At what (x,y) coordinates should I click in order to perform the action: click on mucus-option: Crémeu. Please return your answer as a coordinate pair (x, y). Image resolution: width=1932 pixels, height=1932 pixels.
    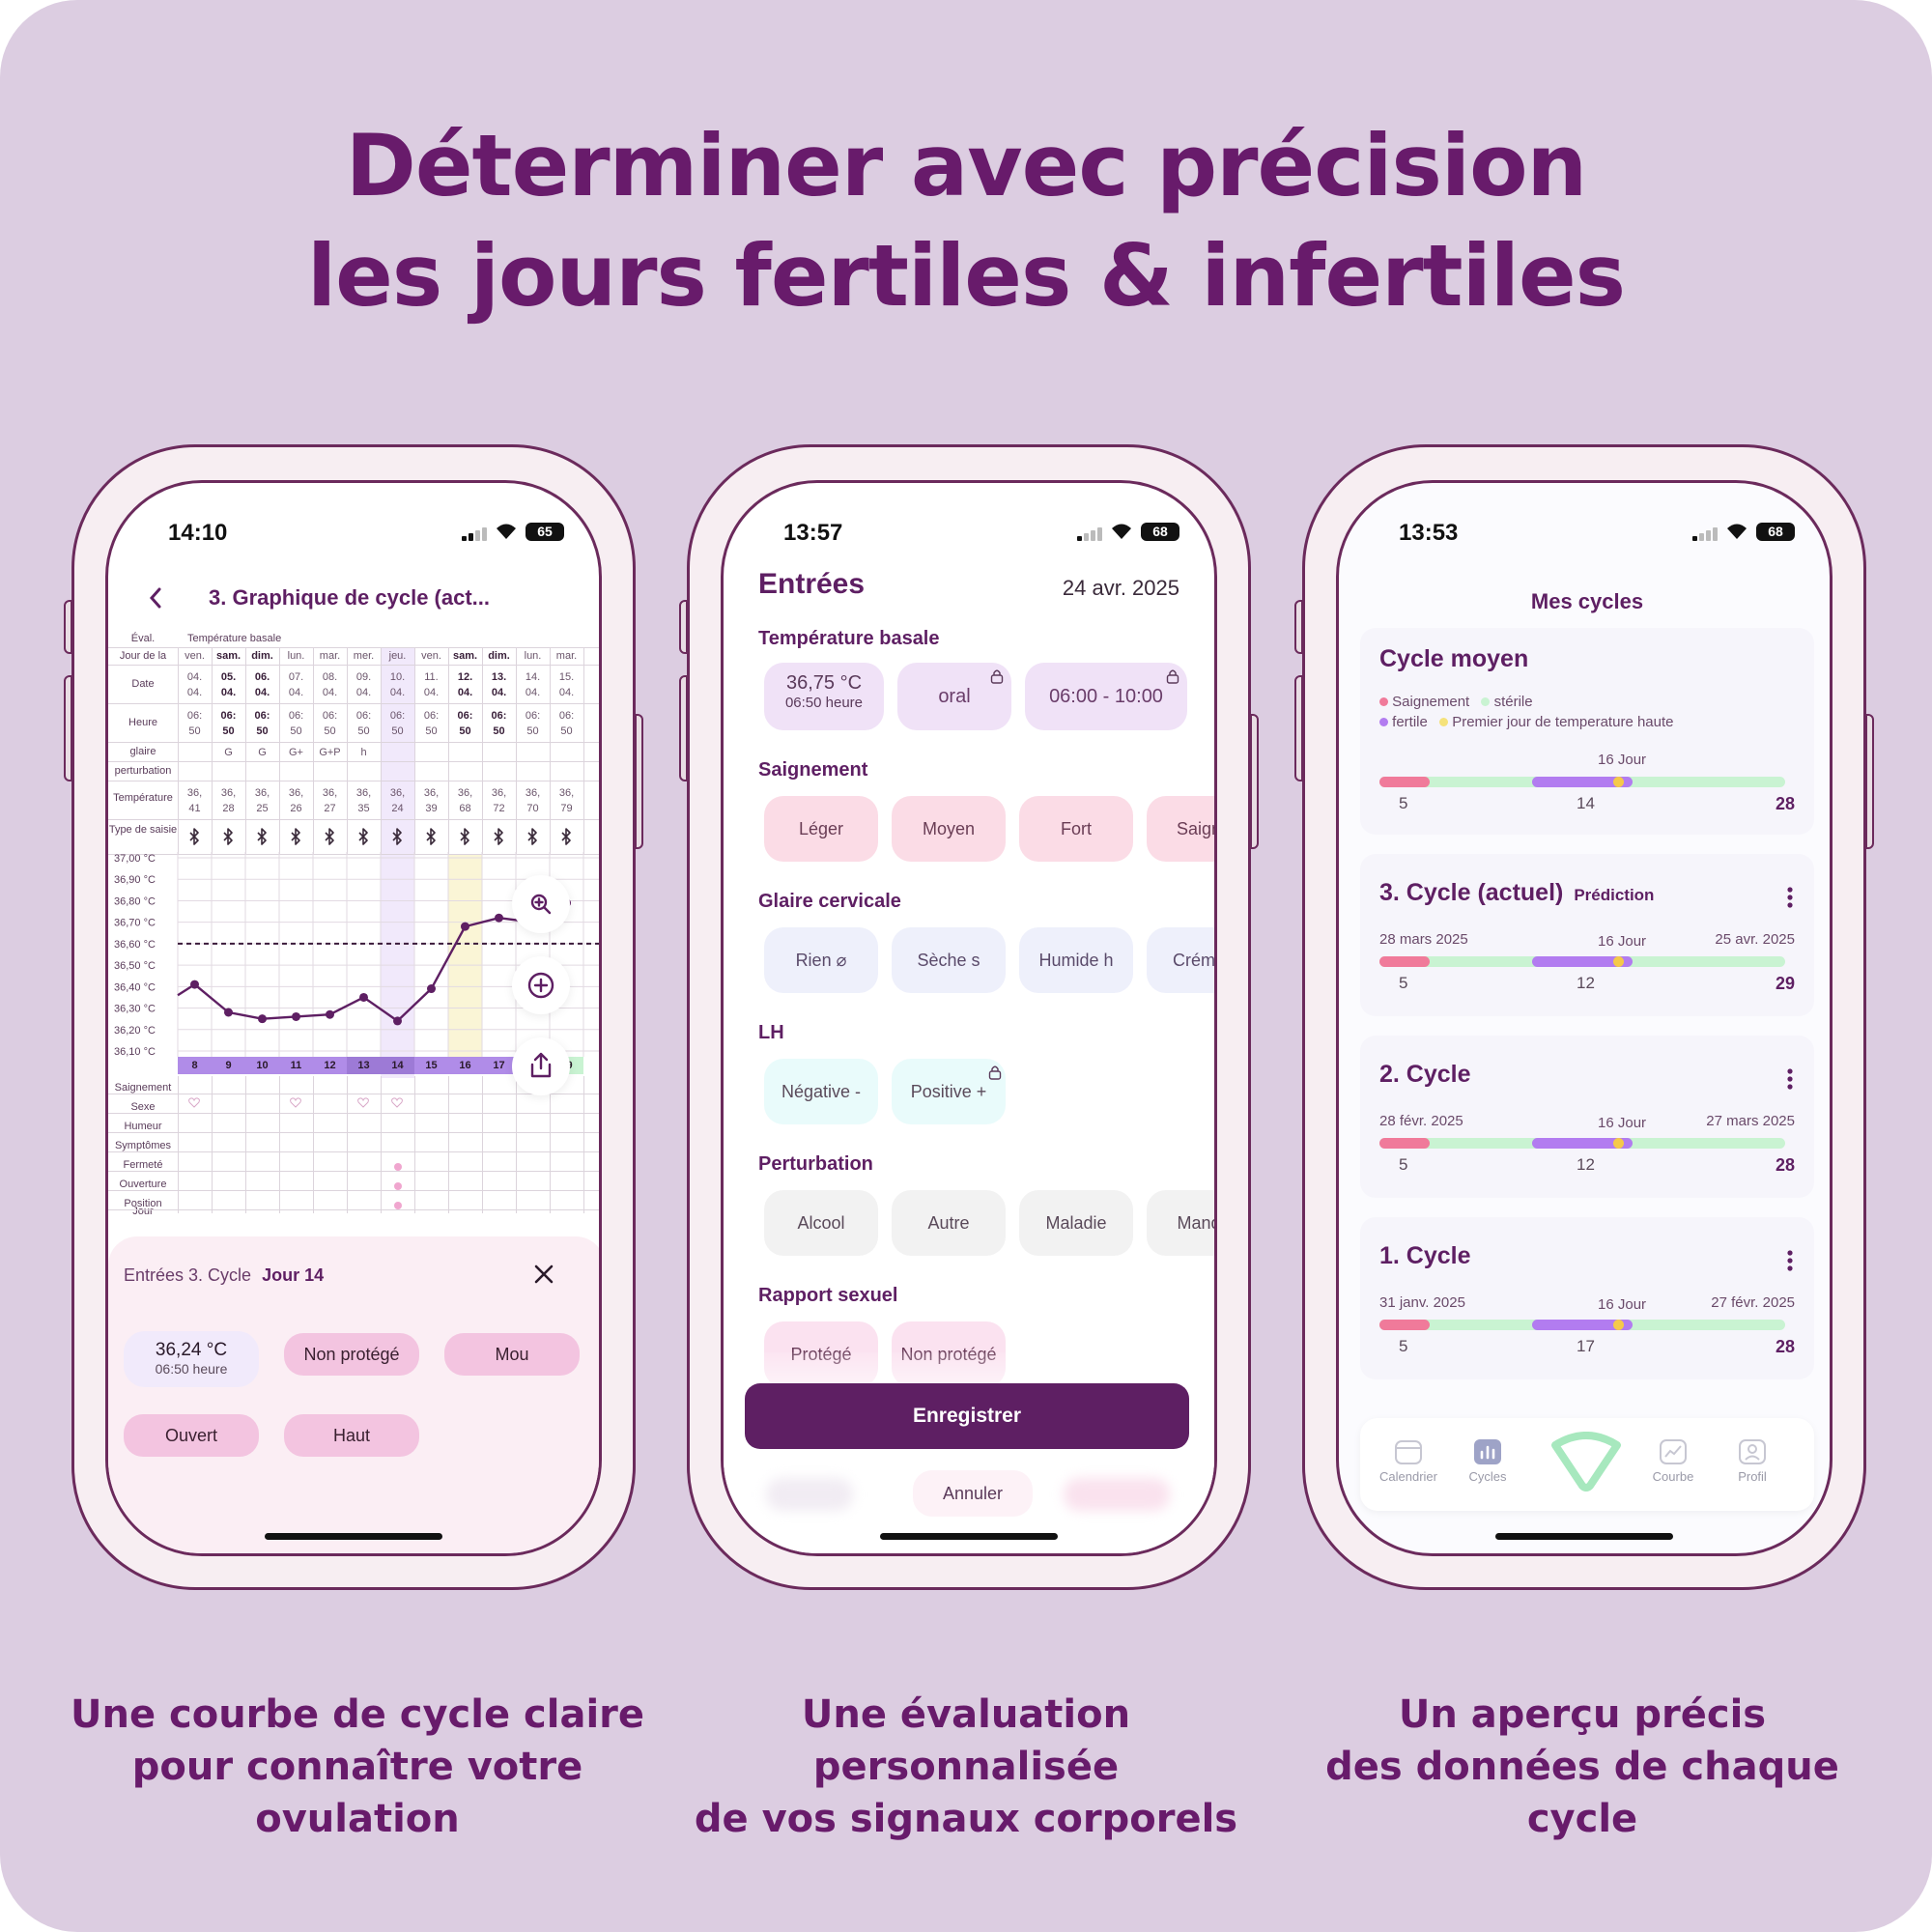
    Looking at the image, I should click on (1180, 960).